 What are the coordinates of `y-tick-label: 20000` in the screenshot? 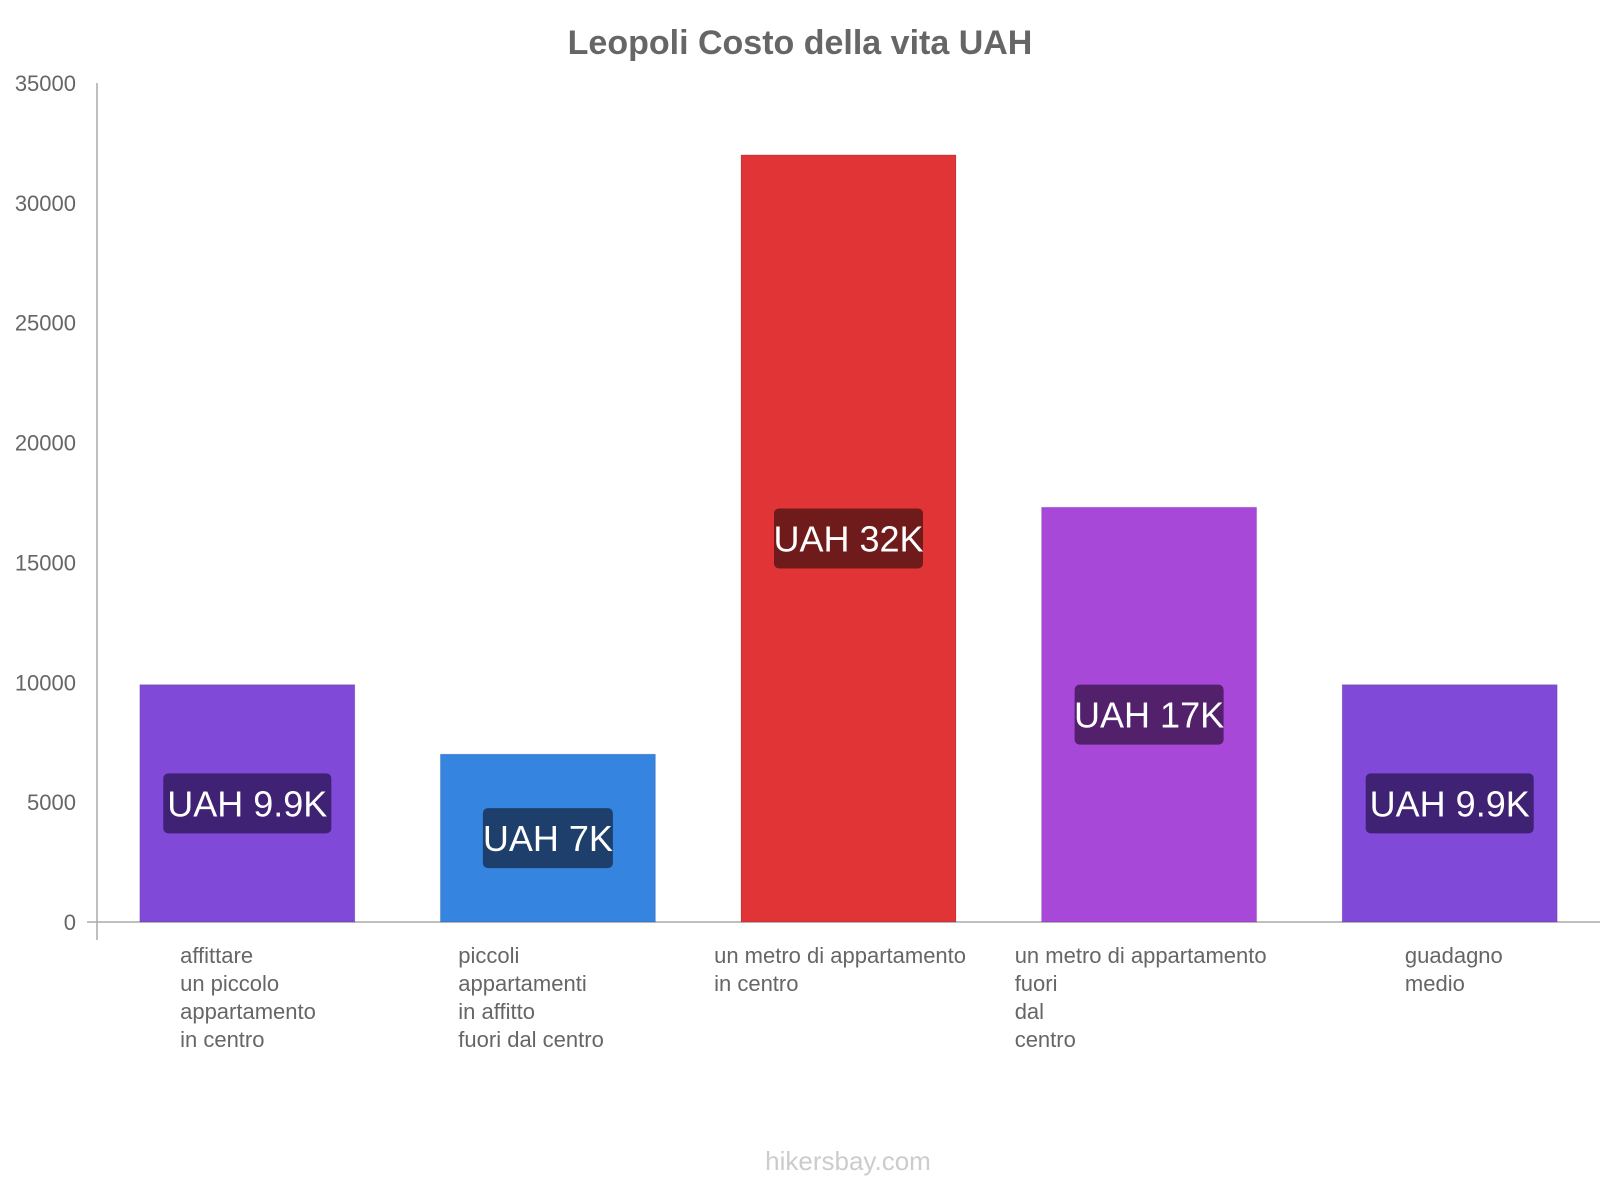 It's located at (45, 443).